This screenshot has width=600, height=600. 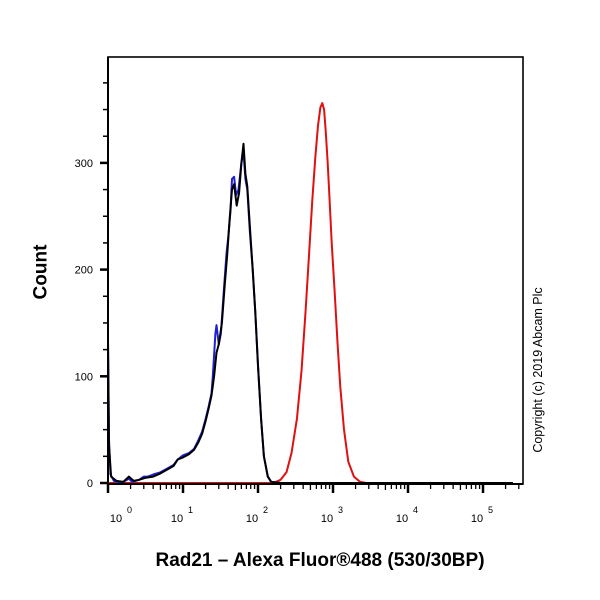 I want to click on y-tick-label: 0, so click(x=90, y=484).